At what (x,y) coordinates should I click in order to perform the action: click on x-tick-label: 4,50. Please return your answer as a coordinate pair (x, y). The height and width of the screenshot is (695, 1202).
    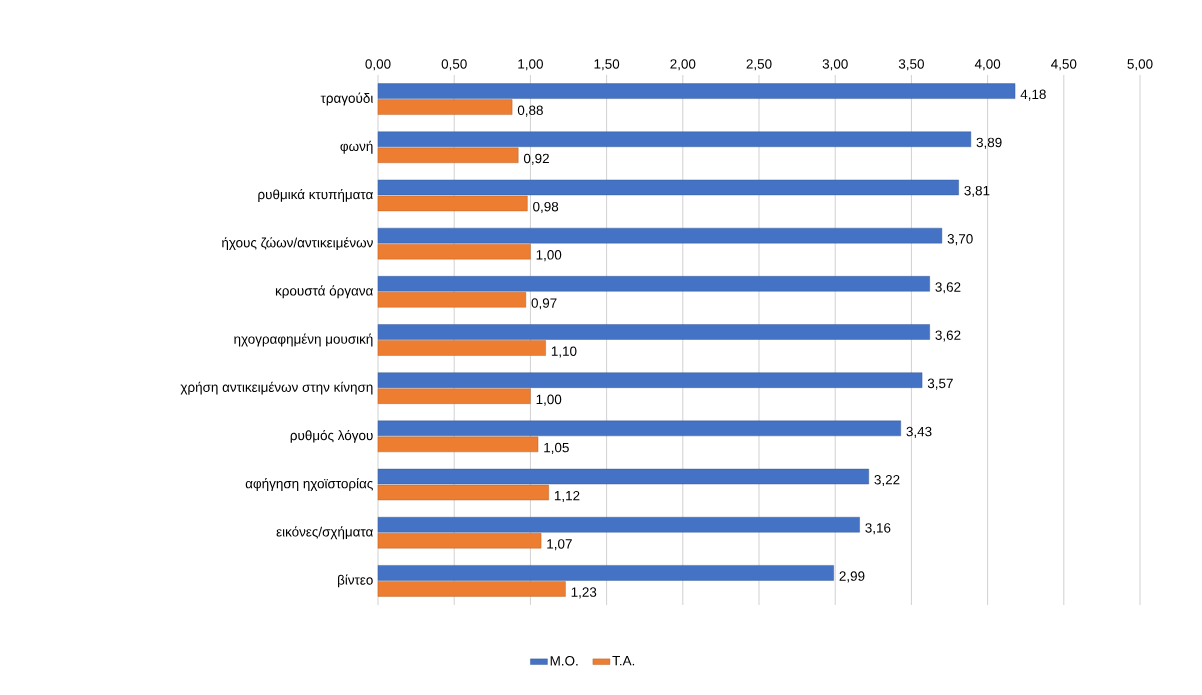
    Looking at the image, I should click on (1064, 65).